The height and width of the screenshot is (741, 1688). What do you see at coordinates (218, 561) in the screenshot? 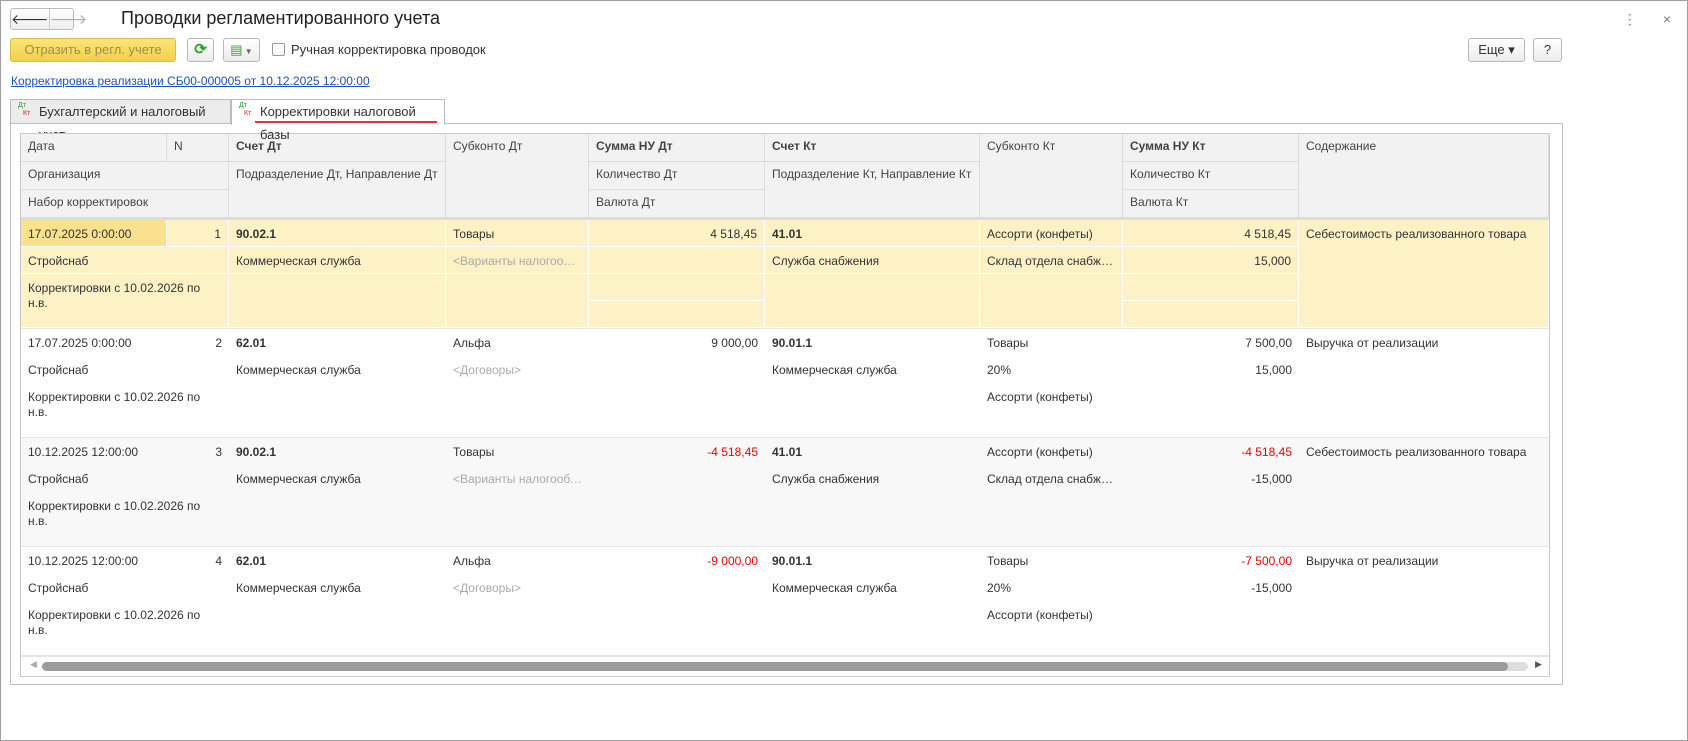
I see `cell-n: 4` at bounding box center [218, 561].